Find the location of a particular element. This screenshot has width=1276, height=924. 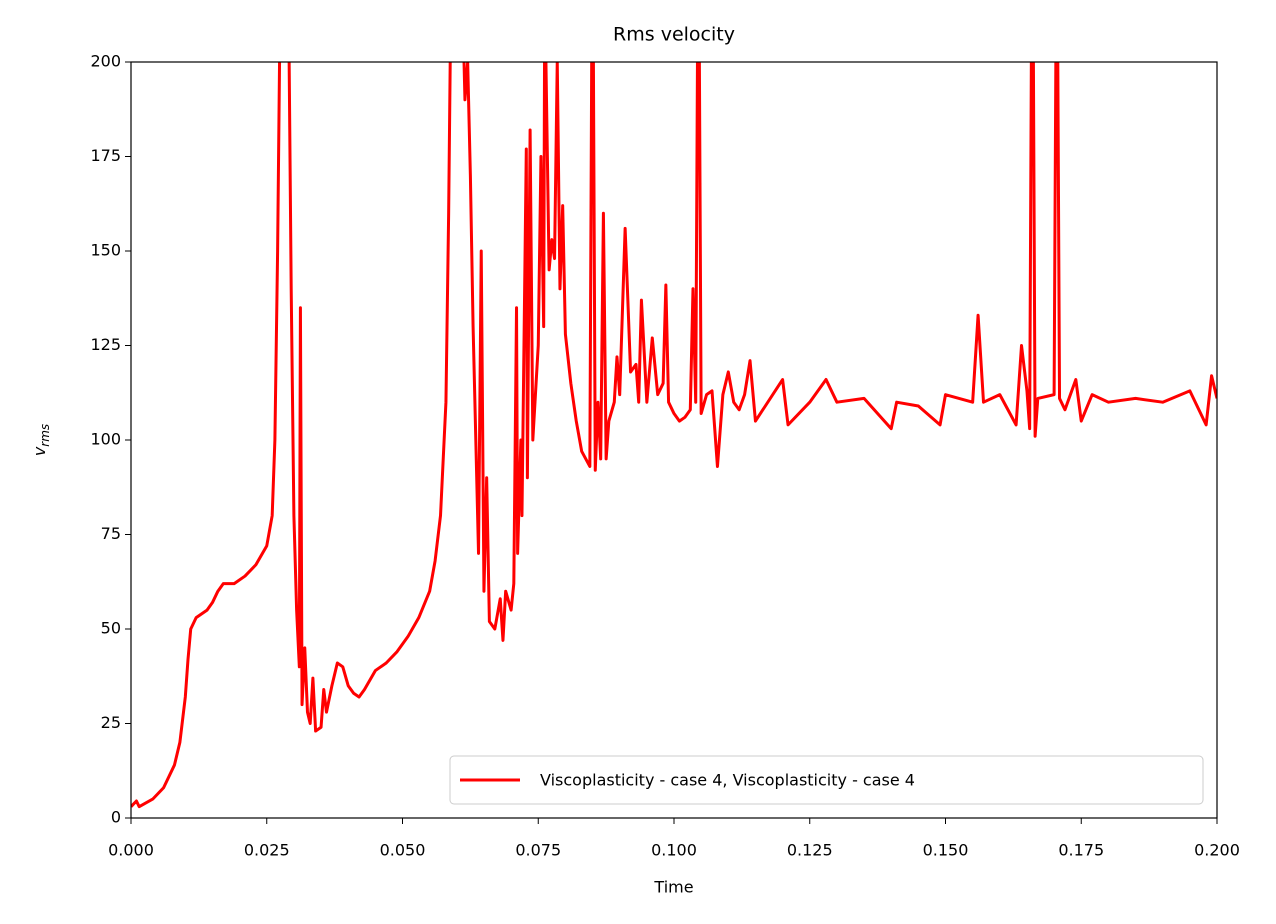

y-label-sub: rms is located at coordinates (45, 435).